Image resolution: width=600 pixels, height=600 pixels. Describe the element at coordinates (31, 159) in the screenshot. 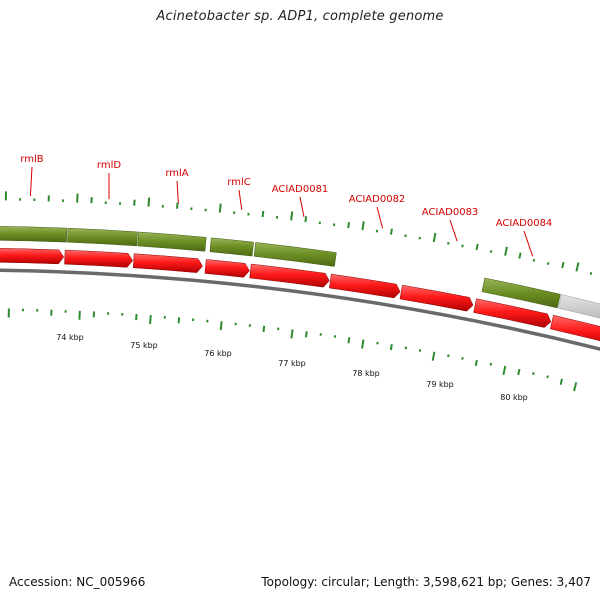

I see `gene-label-text: rmlB` at that location.